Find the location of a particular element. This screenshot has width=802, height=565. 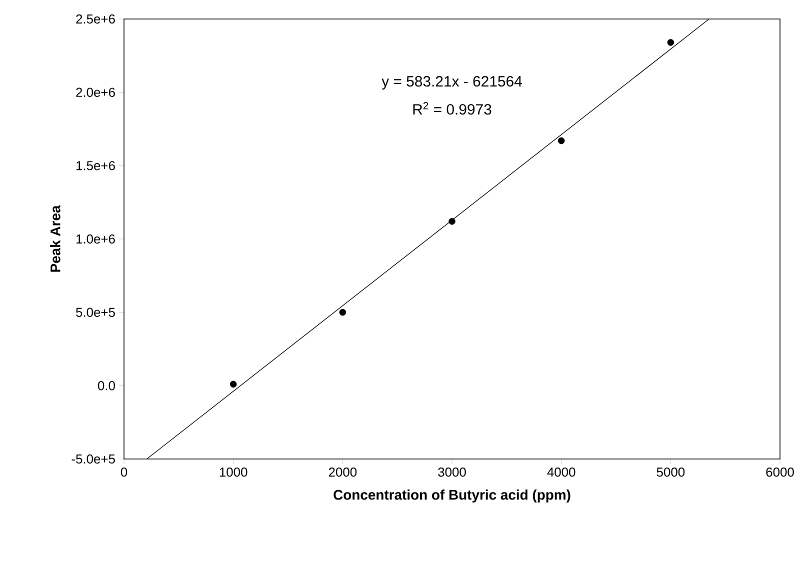

x-tick-label: 2000 is located at coordinates (342, 472).